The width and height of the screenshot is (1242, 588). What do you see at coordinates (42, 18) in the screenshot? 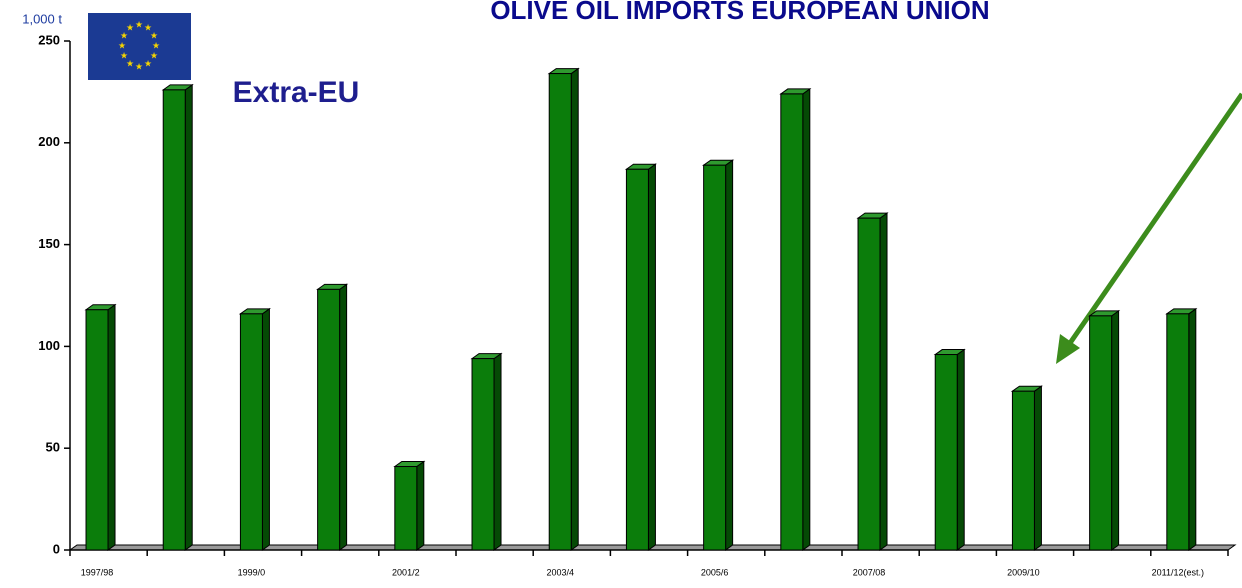
I see `unit-label: 1,000 t` at bounding box center [42, 18].